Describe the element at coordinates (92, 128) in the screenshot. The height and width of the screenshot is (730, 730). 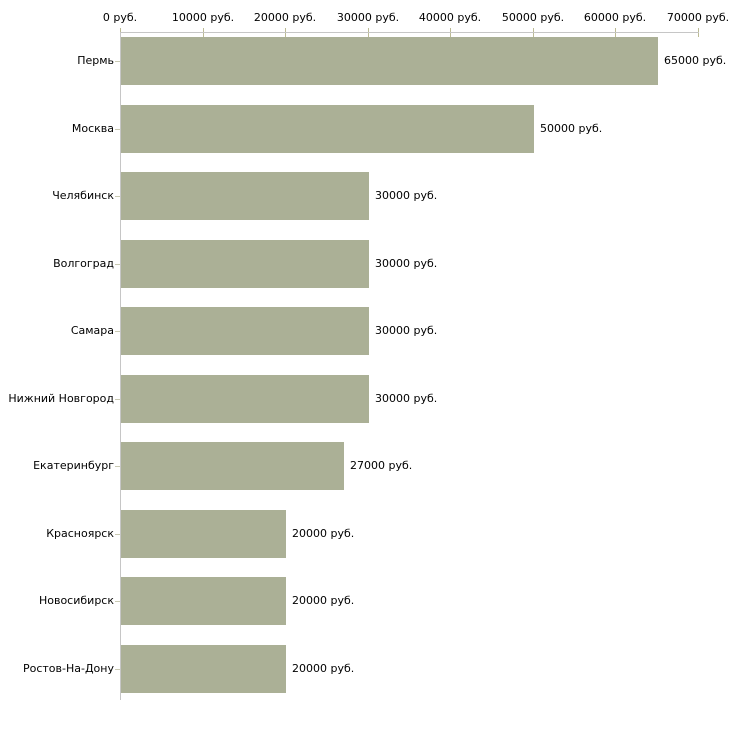
I see `category-label: Москва` at that location.